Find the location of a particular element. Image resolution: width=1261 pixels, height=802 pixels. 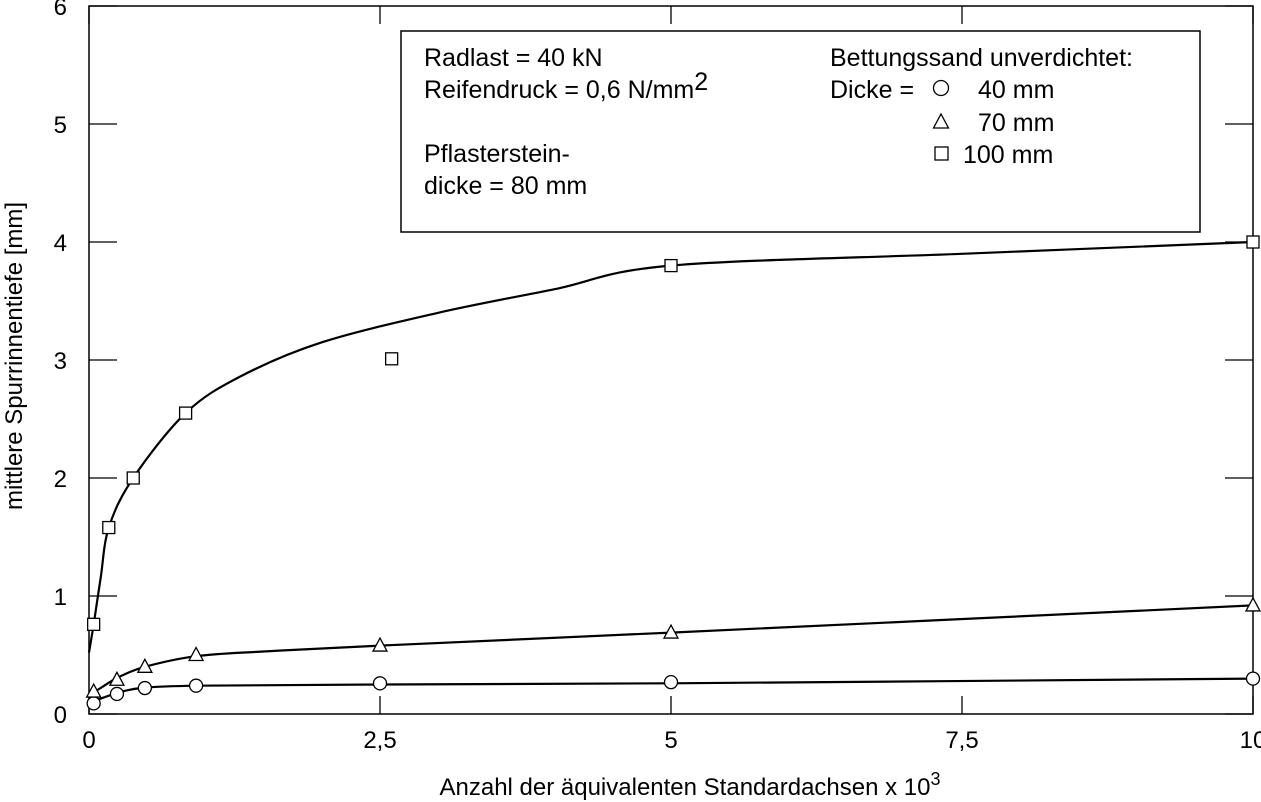

legend-square-marker is located at coordinates (941, 153).